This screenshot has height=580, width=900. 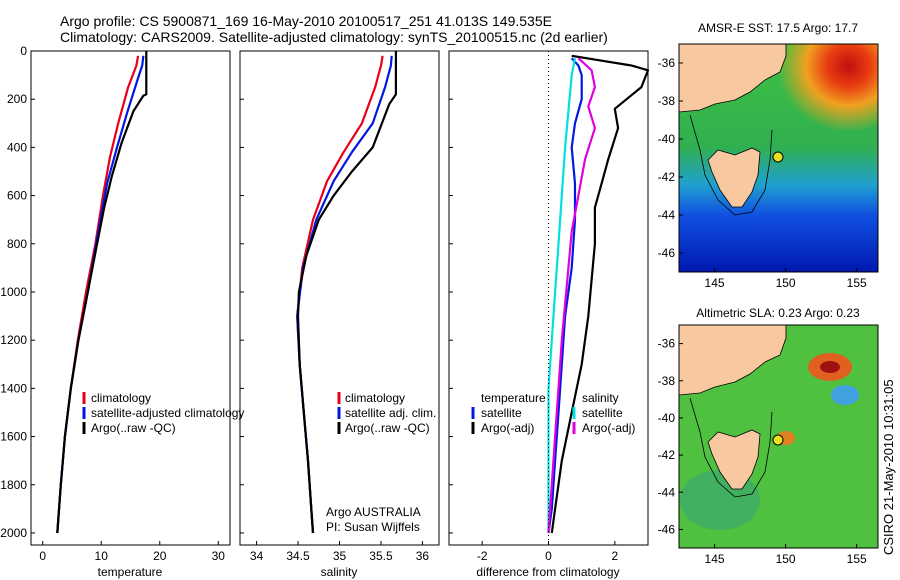 What do you see at coordinates (513, 398) in the screenshot?
I see `legend-temperature-title: temperature` at bounding box center [513, 398].